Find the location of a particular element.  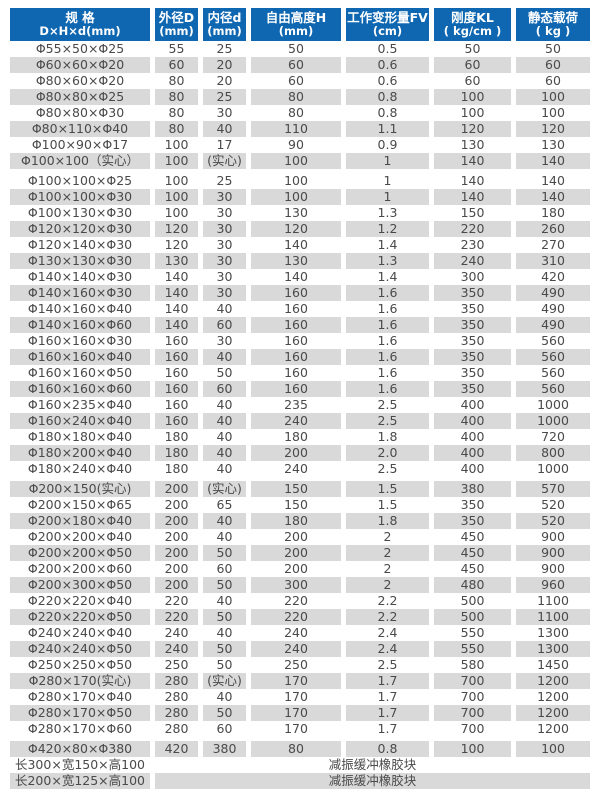

table-row: 长300×宽150×高100 减振缓冲橡胶块 is located at coordinates (300, 765).